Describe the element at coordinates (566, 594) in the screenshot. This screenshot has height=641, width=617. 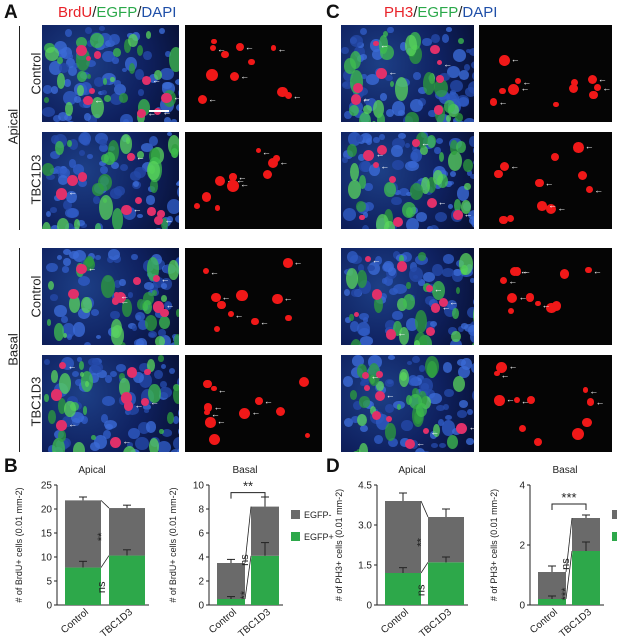
I see `significance-label: ***` at that location.